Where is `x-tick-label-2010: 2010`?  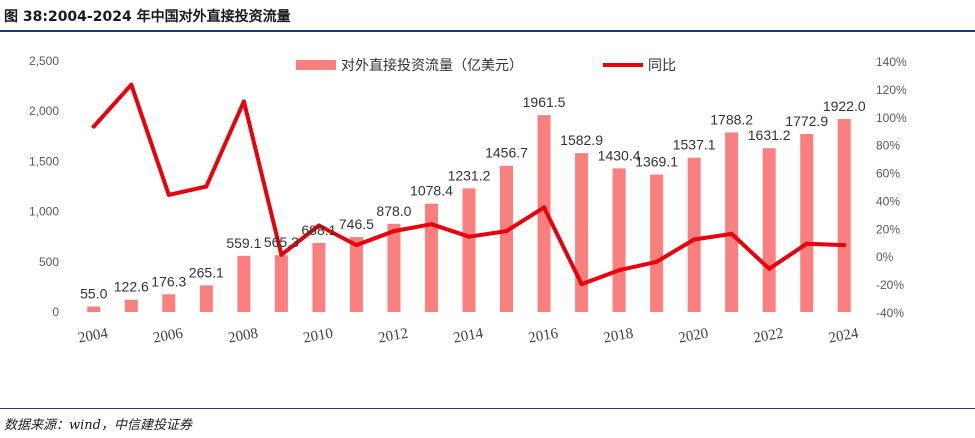 x-tick-label-2010: 2010 is located at coordinates (318, 336).